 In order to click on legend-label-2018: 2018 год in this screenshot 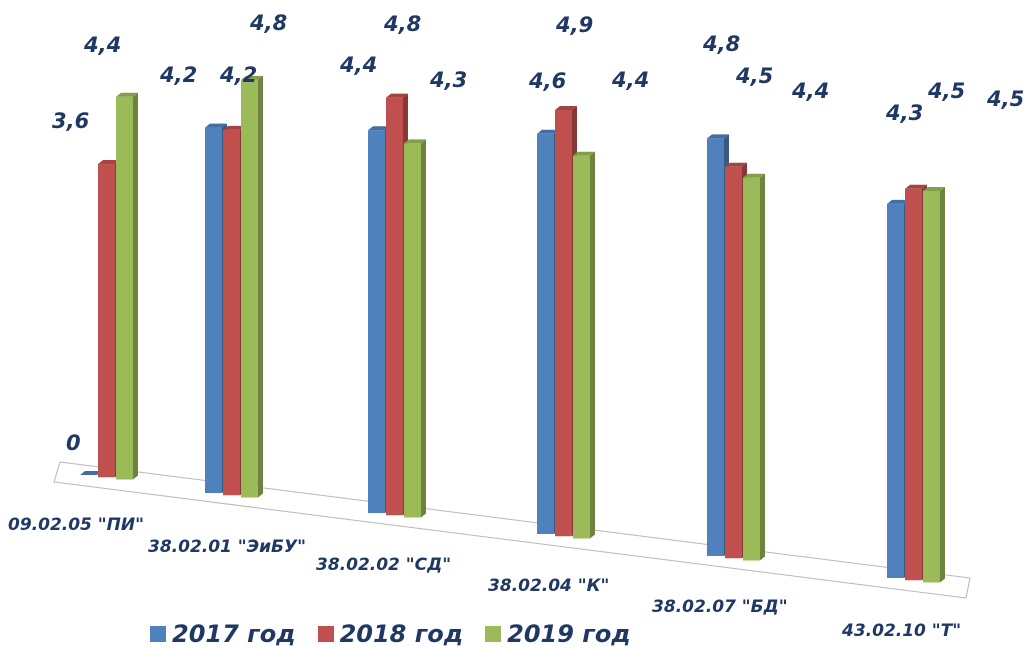, I will do `click(401, 634)`.